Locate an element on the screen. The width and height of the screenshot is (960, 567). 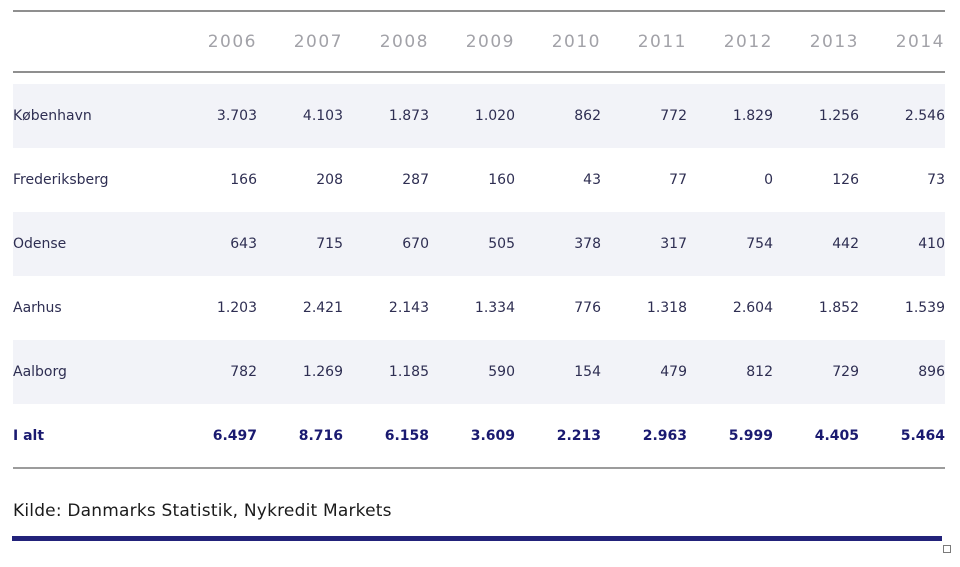
row-label: København is located at coordinates (92, 116).